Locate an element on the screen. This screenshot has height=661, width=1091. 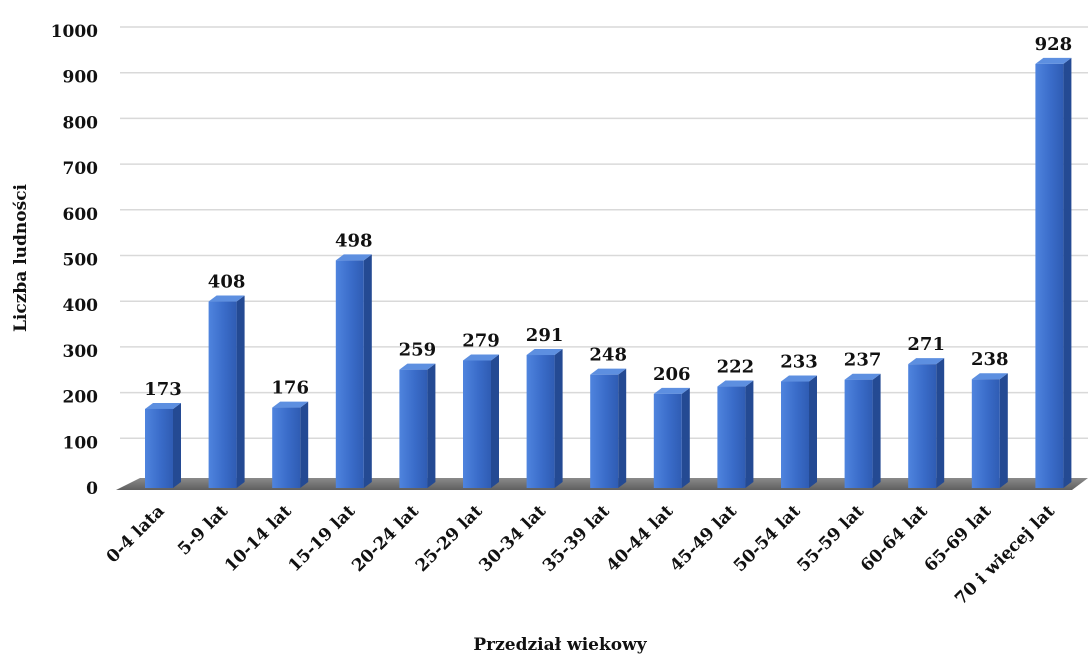
category-label: 40-44 lat is located at coordinates (640, 538).